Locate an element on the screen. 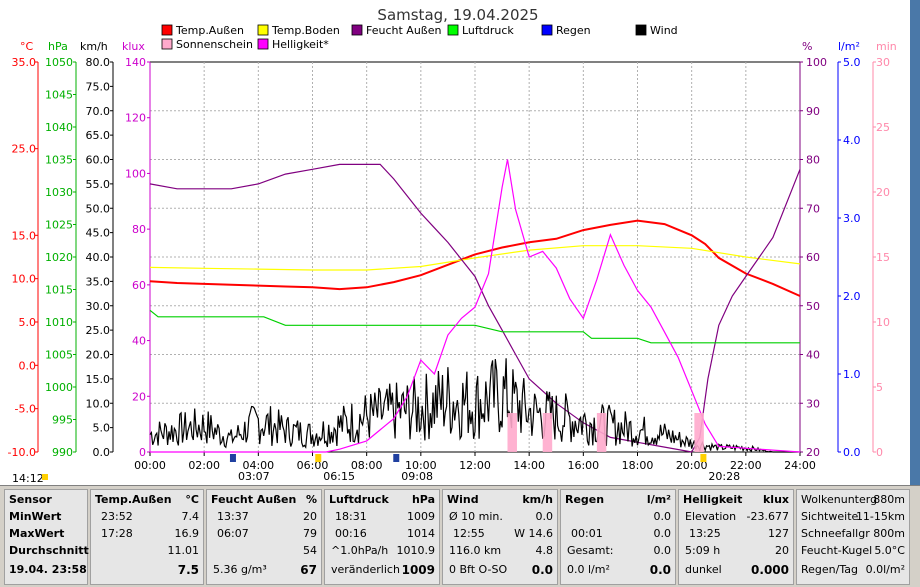 This screenshot has width=920, height=587. extra-val-1: 11-15km is located at coordinates (880, 516).